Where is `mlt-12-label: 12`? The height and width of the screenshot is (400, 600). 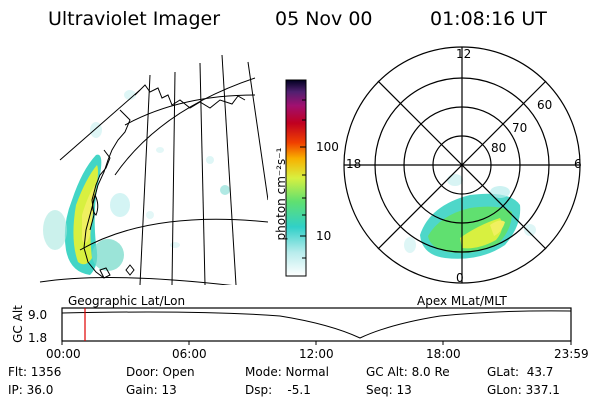
mlt-12-label: 12 is located at coordinates (464, 54).